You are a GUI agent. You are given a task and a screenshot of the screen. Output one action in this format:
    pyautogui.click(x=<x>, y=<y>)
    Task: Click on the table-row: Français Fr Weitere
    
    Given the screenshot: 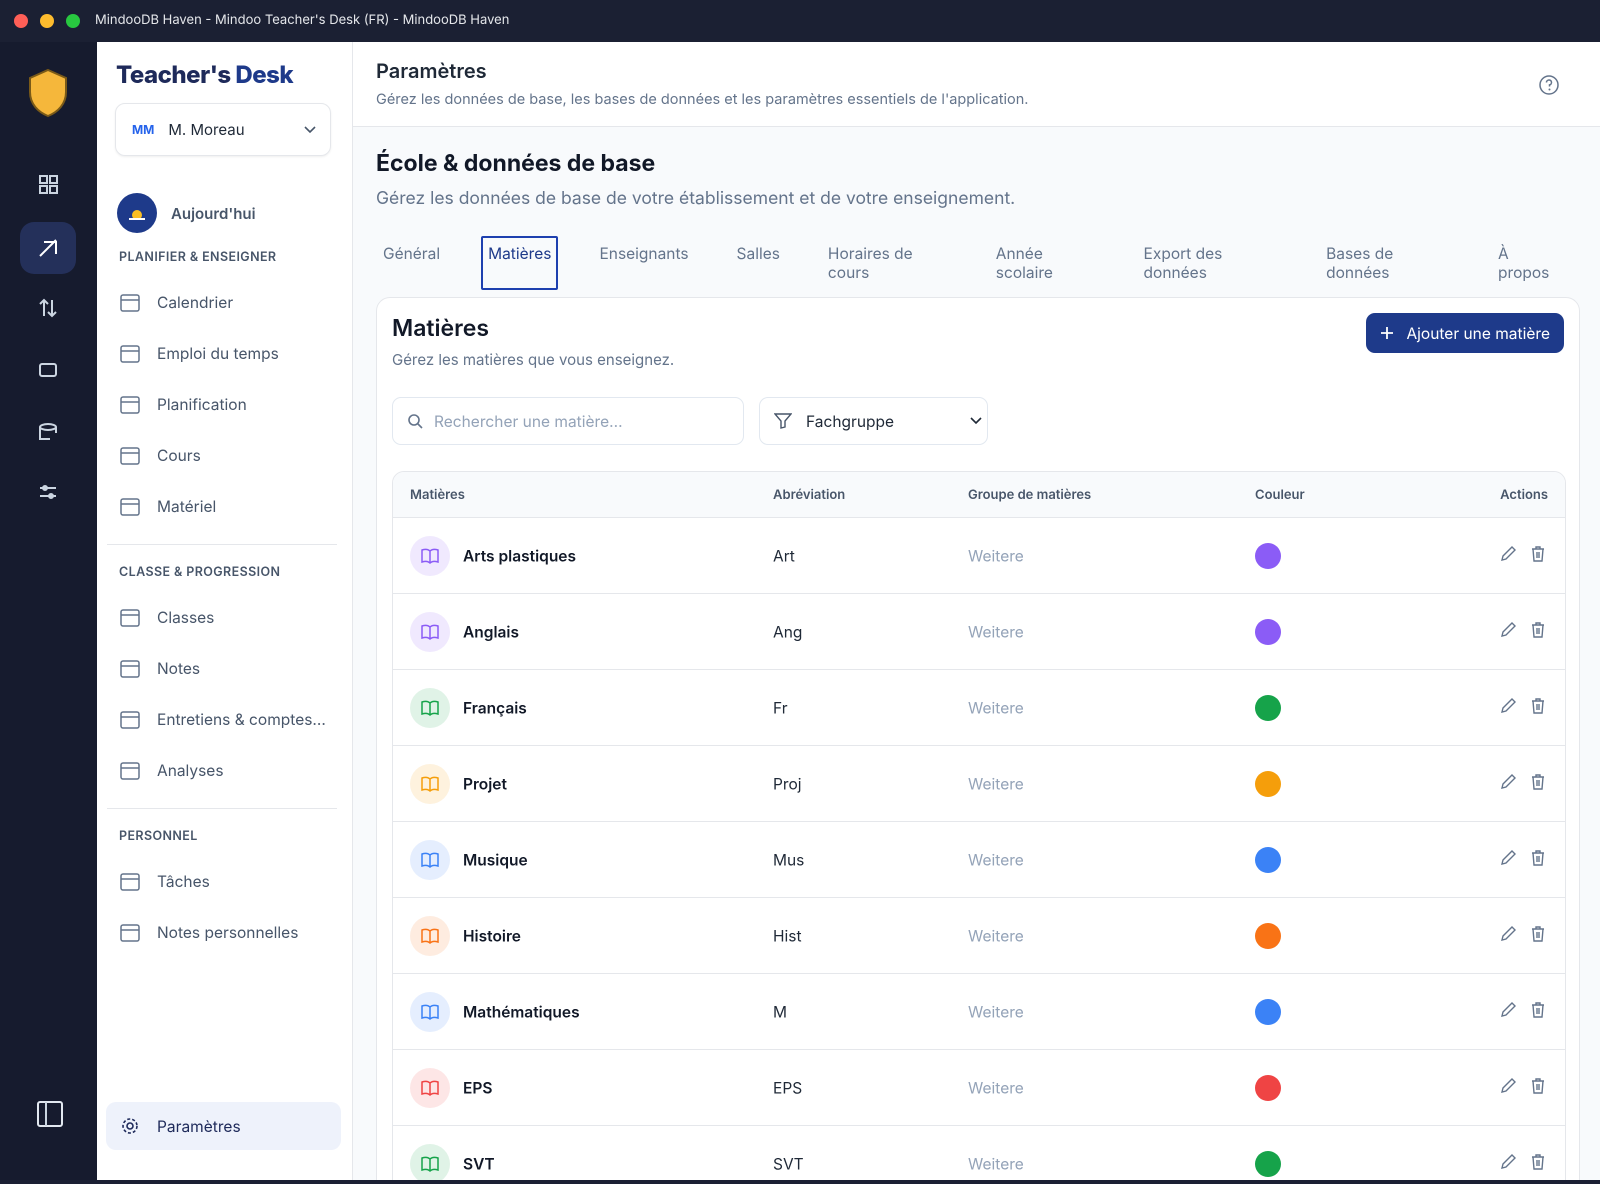 What is the action you would take?
    pyautogui.click(x=979, y=707)
    